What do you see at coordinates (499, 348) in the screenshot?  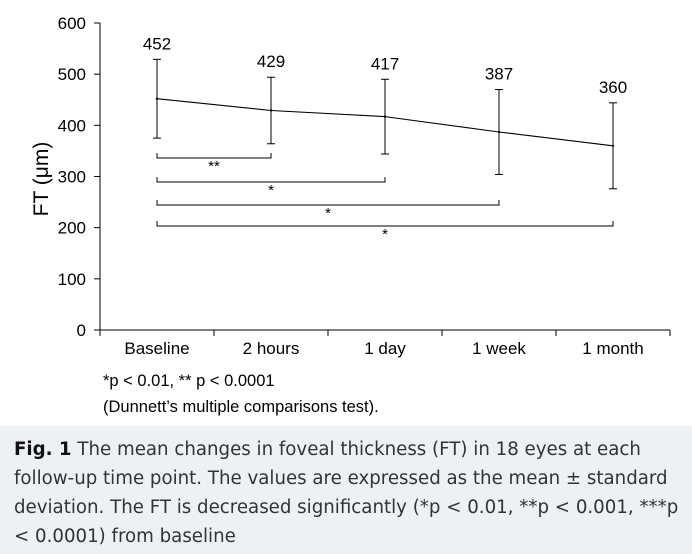 I see `x-tick-label: 1 week` at bounding box center [499, 348].